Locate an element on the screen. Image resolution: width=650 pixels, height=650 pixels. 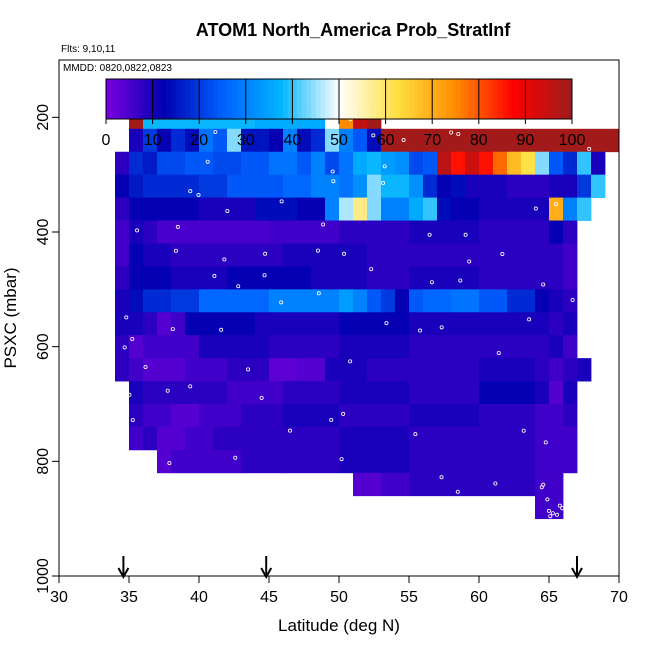
colorbar-tick-label: 10 is located at coordinates (153, 140).